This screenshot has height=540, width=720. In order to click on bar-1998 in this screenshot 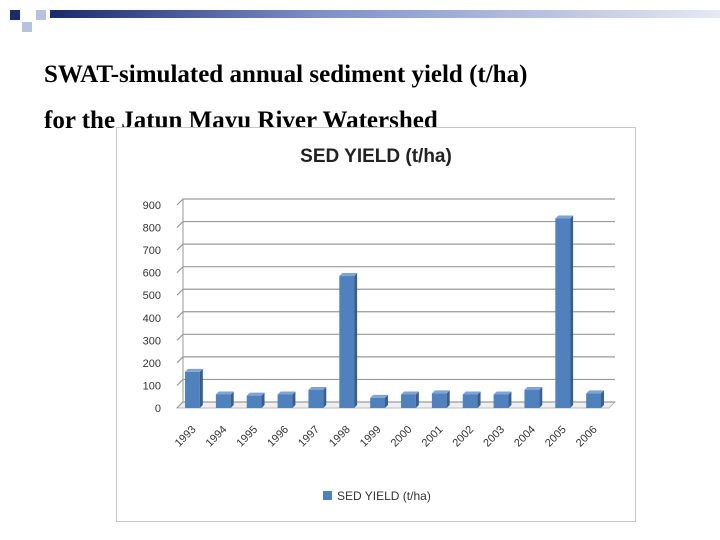, I will do `click(348, 340)`.